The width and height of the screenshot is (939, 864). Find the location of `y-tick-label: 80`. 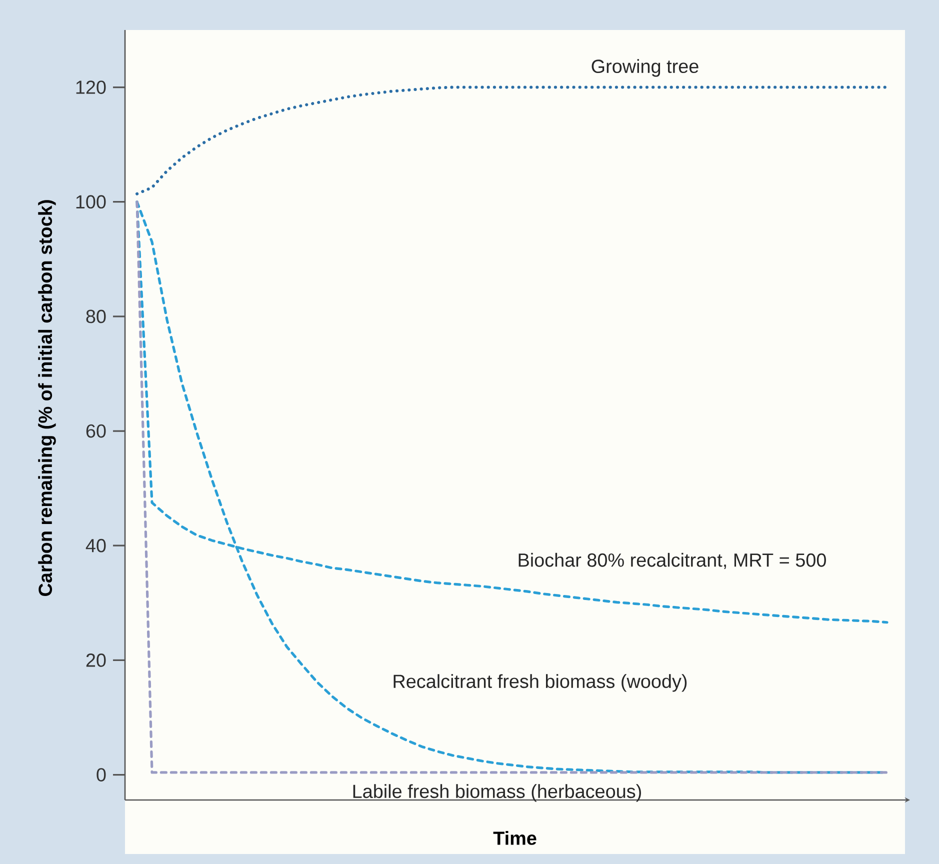

y-tick-label: 80 is located at coordinates (96, 317).